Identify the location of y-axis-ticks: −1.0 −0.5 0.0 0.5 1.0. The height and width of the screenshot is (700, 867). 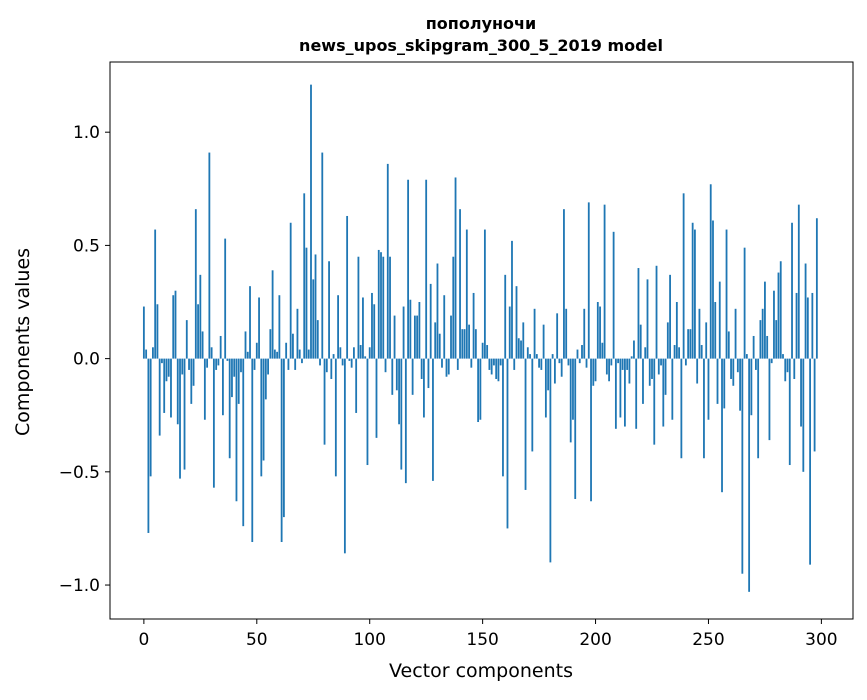
(84, 359).